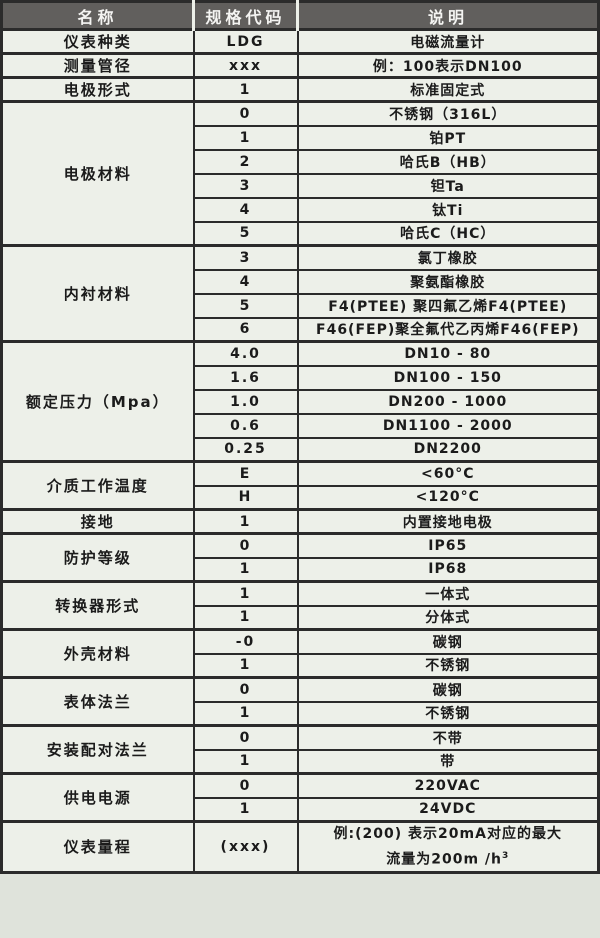  What do you see at coordinates (97, 653) in the screenshot?
I see `group-name-cell: 外壳材料` at bounding box center [97, 653].